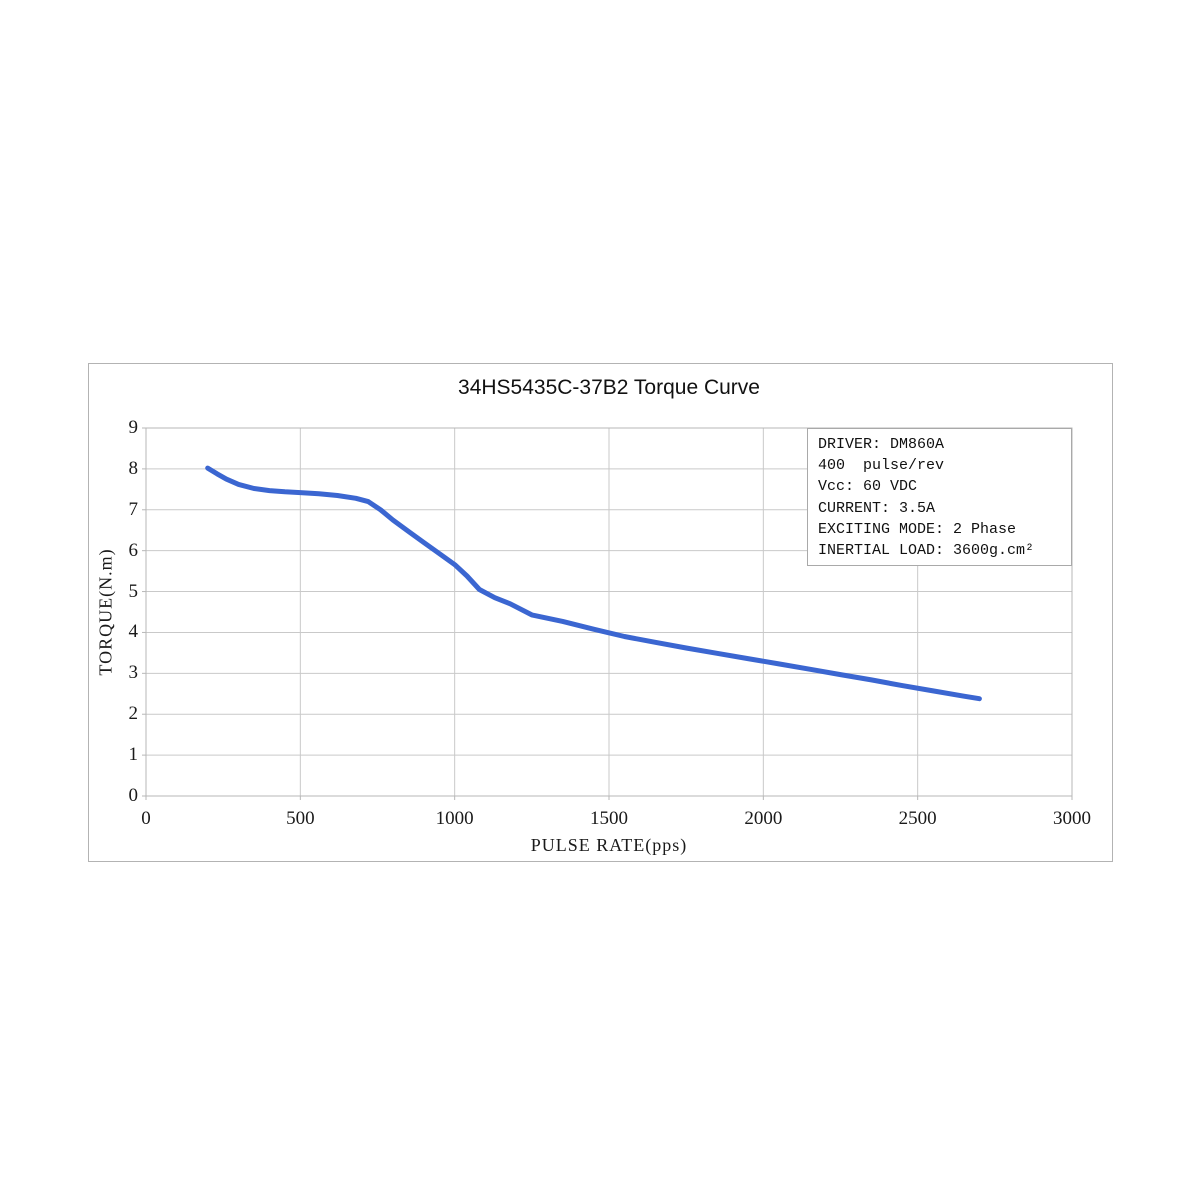  I want to click on x-tick-label: 2500, so click(917, 818).